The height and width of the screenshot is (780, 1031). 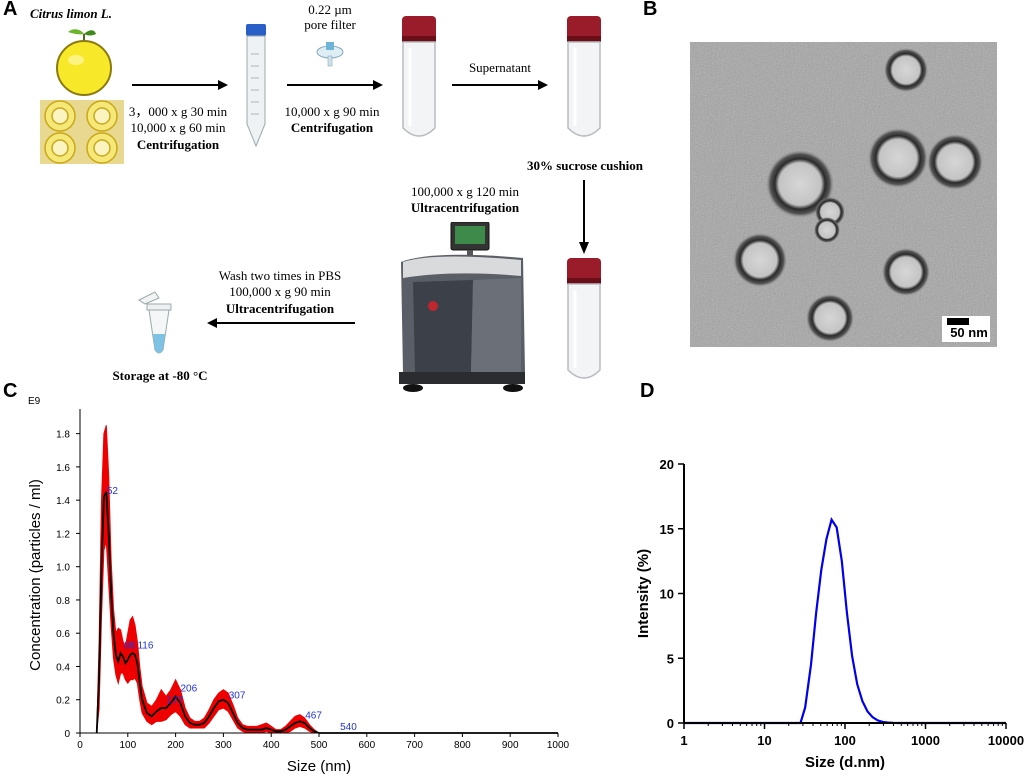 What do you see at coordinates (82, 132) in the screenshot?
I see `lemon-slices-image` at bounding box center [82, 132].